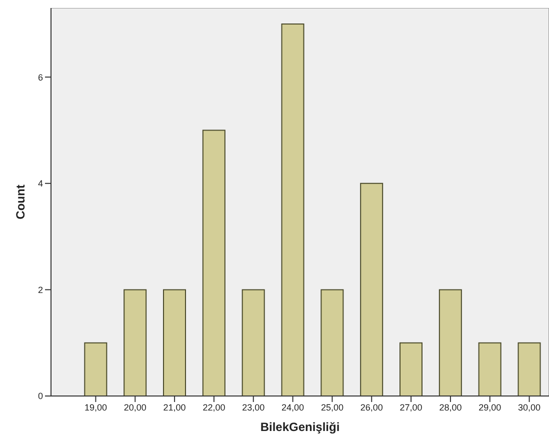 Image resolution: width=549 pixels, height=443 pixels. I want to click on x-tick-label: 22,00, so click(214, 407).